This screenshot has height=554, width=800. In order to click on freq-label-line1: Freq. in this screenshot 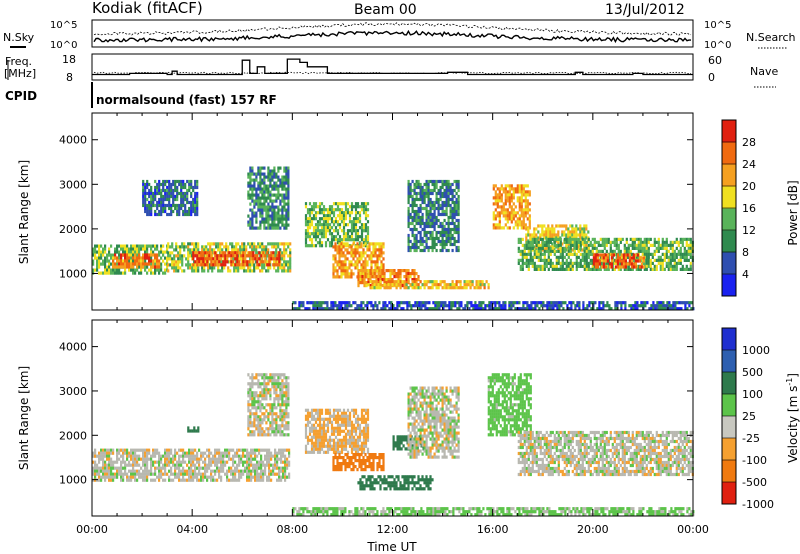, I will do `click(18, 61)`.